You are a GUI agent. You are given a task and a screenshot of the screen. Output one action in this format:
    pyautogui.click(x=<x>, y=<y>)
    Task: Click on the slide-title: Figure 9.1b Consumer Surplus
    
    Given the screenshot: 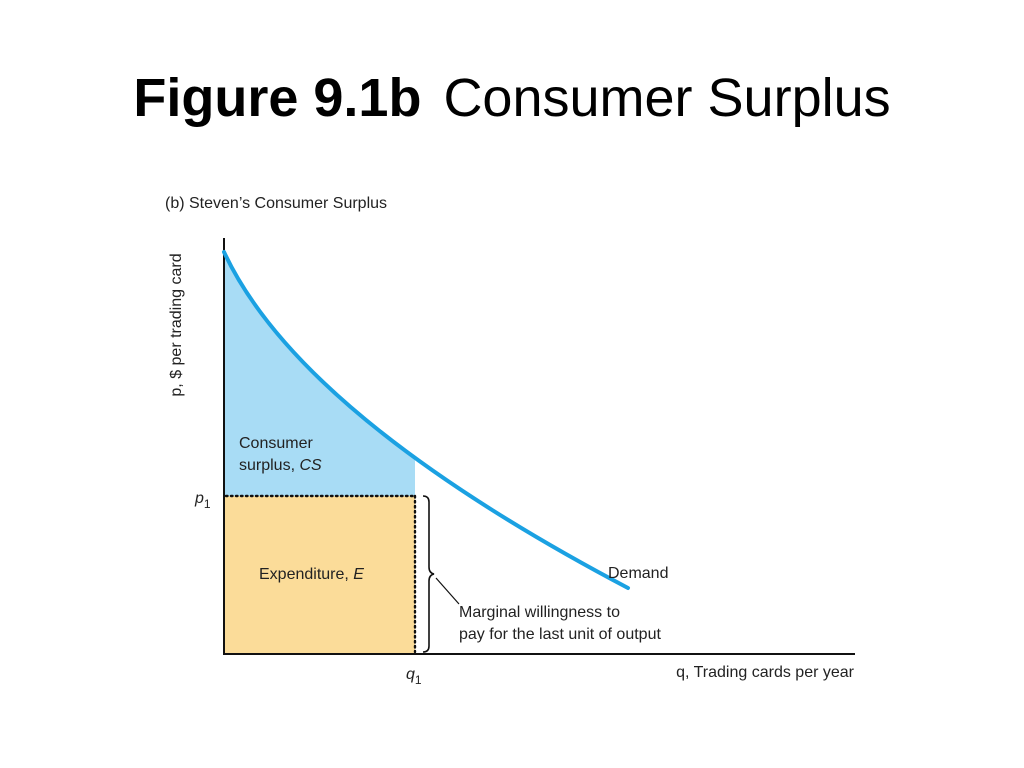 What is the action you would take?
    pyautogui.click(x=512, y=98)
    